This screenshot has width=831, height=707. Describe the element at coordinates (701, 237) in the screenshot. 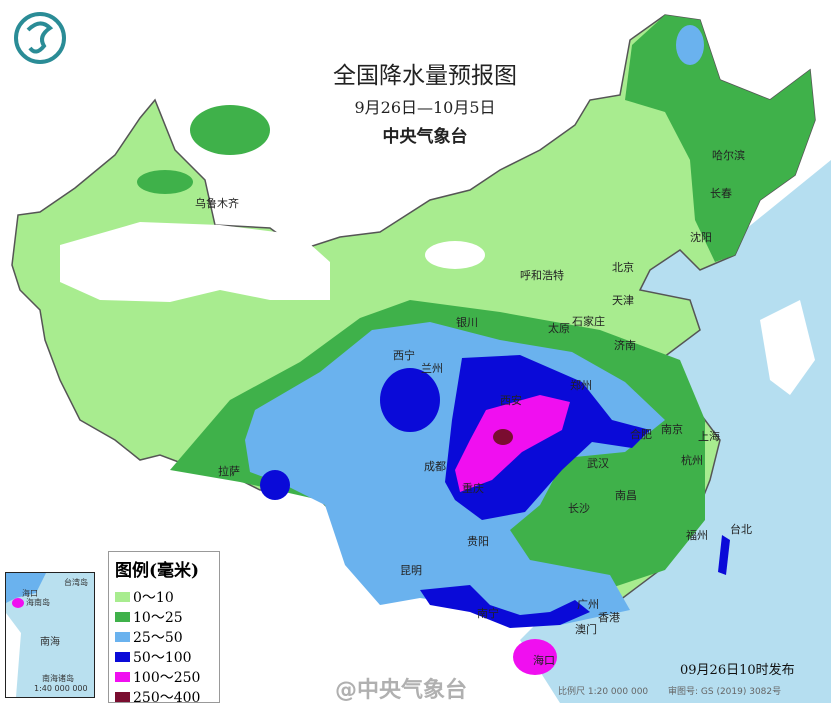

I see `city-label: 沈阳` at that location.